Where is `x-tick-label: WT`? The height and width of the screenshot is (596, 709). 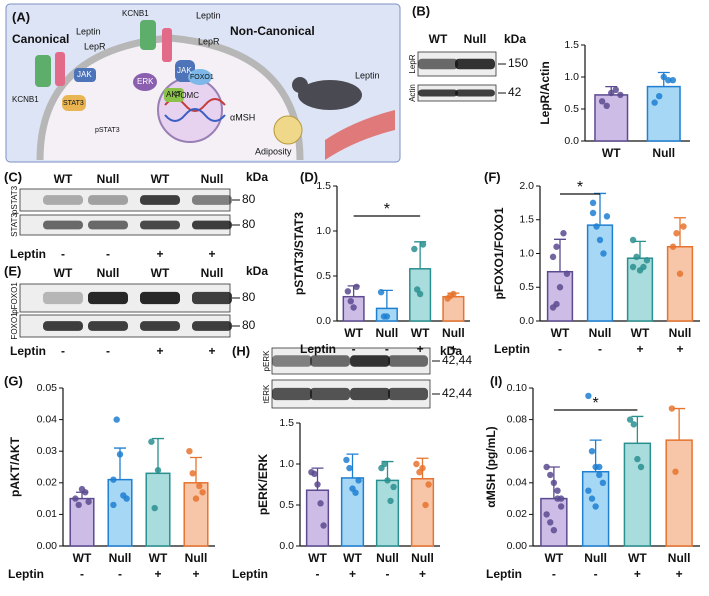 x-tick-label: WT is located at coordinates (82, 558).